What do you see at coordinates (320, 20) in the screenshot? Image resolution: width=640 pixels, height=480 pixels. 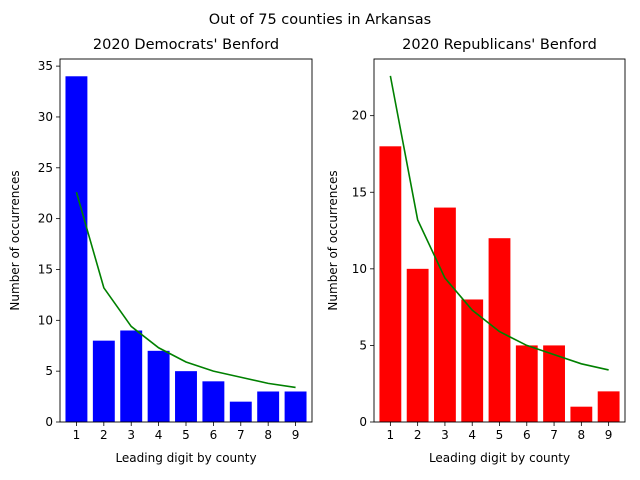 I see `figure-suptitle: Out of 75 counties in Arkansas` at bounding box center [320, 20].